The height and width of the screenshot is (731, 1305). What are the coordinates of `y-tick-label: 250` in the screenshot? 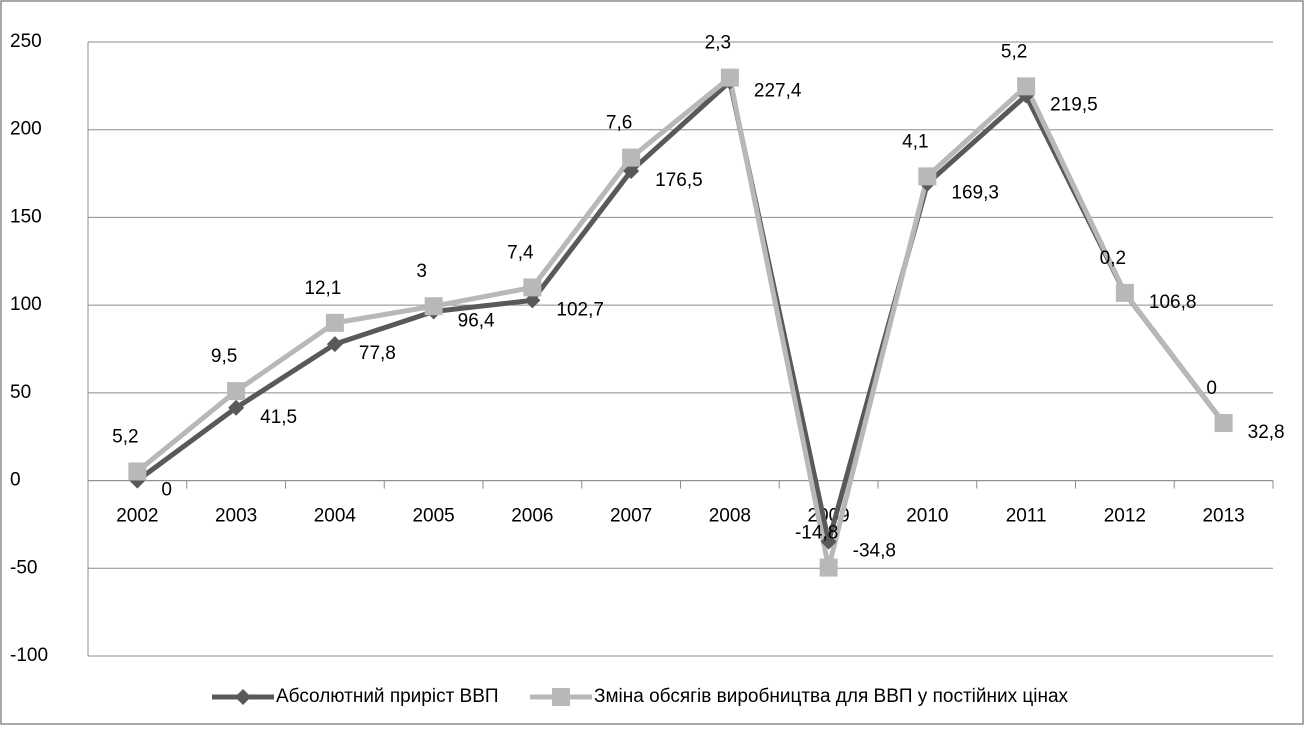 It's located at (26, 41).